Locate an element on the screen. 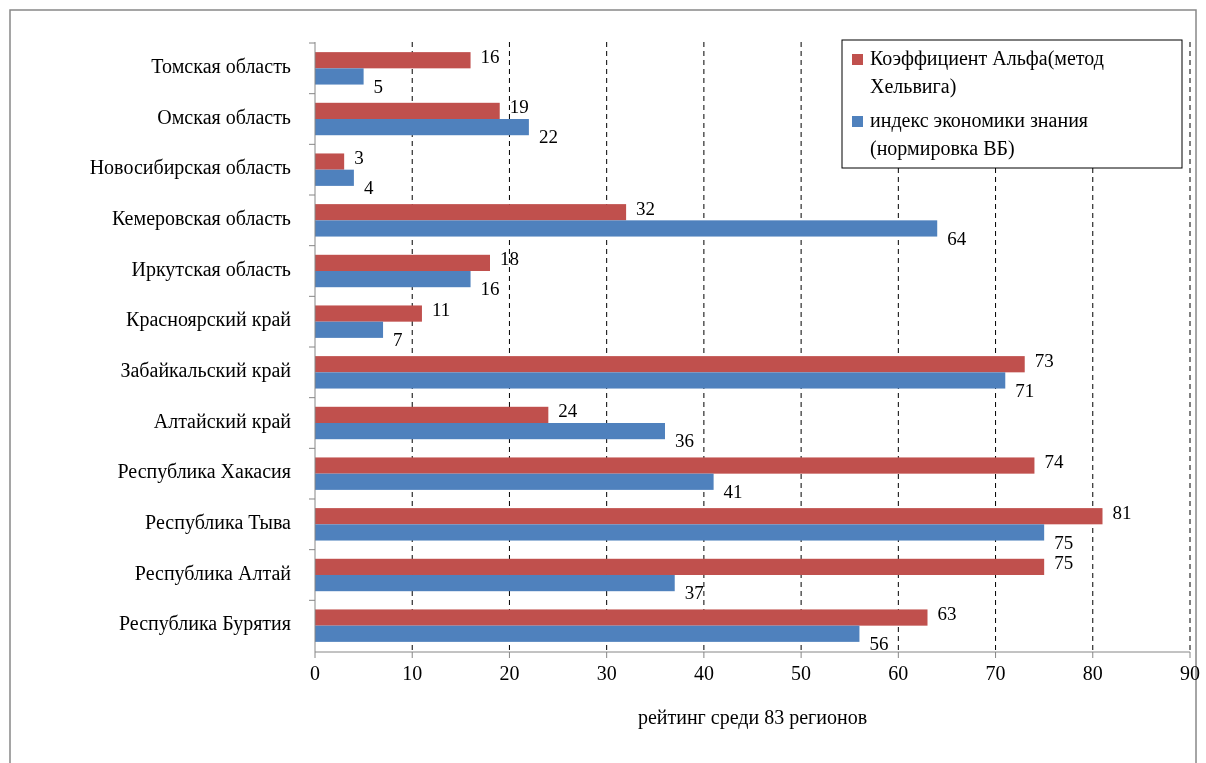 Image resolution: width=1206 pixels, height=763 pixels. data-label: 18 is located at coordinates (509, 259).